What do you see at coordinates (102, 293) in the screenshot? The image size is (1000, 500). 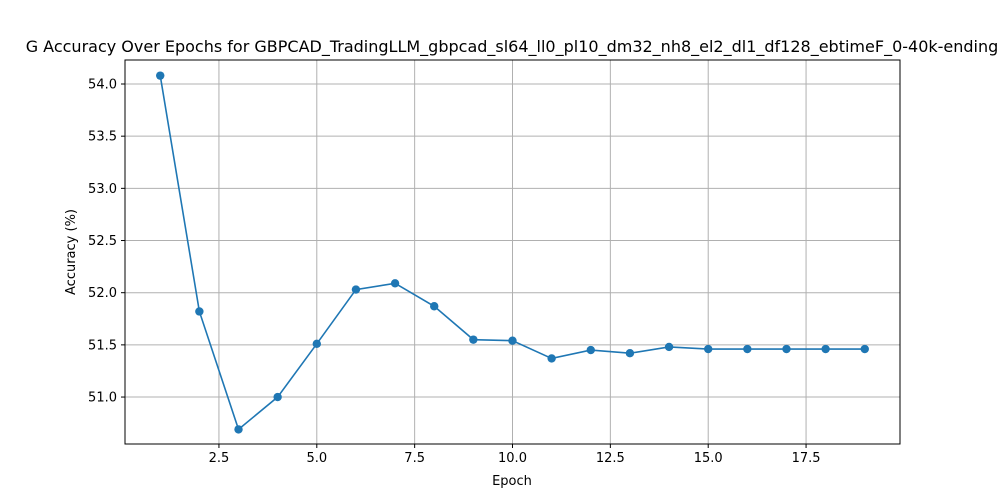 I see `y-tick-label: 52.0` at bounding box center [102, 293].